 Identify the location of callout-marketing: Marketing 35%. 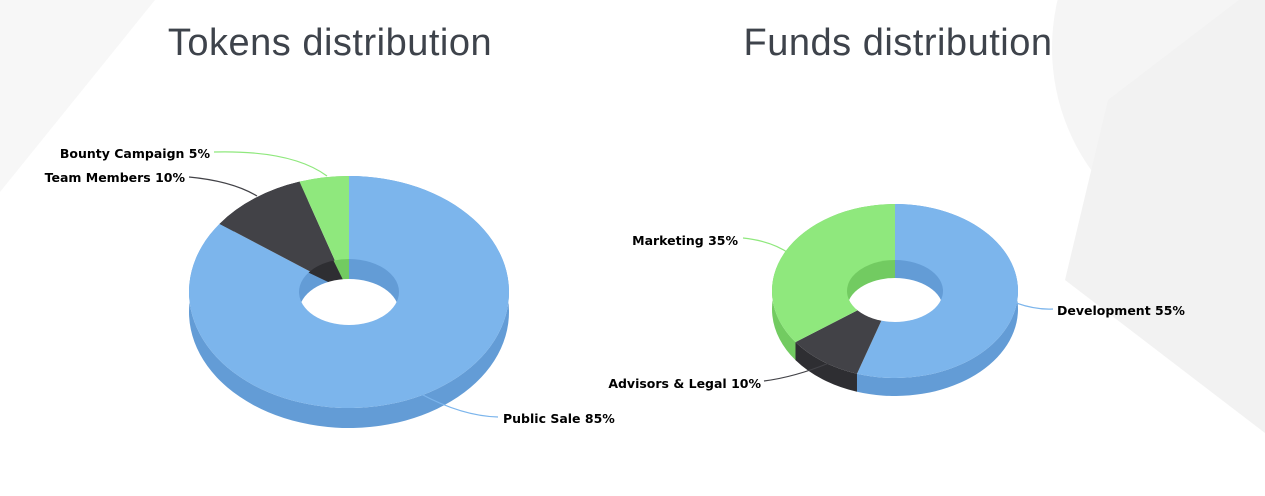
(685, 240).